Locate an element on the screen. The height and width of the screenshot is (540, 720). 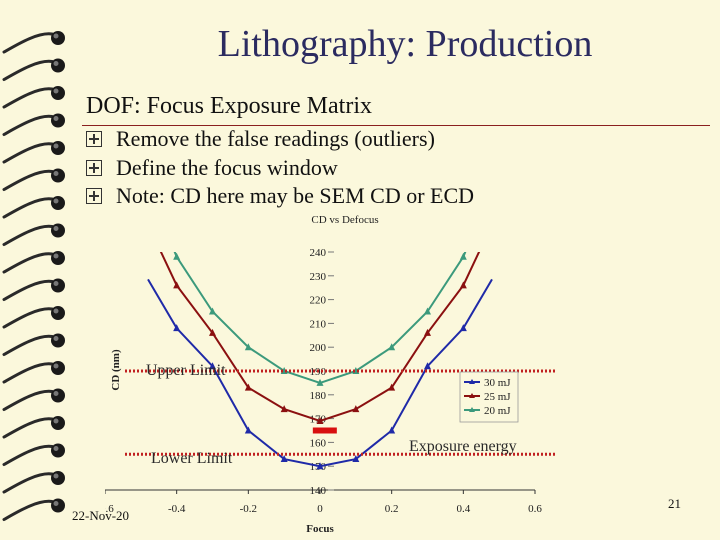
bullet-item: Define the focus window is located at coordinates (212, 168).